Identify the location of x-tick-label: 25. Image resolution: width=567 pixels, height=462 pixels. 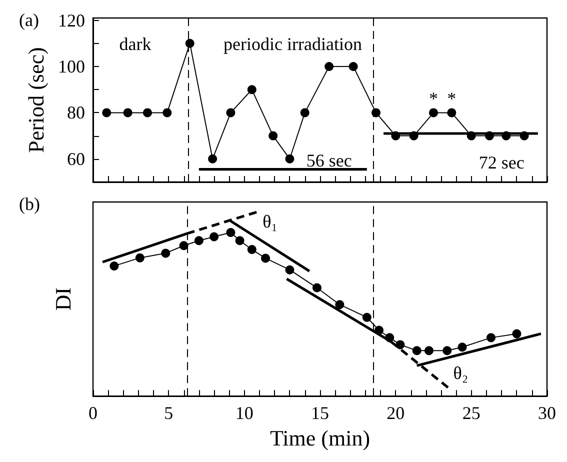
(471, 413).